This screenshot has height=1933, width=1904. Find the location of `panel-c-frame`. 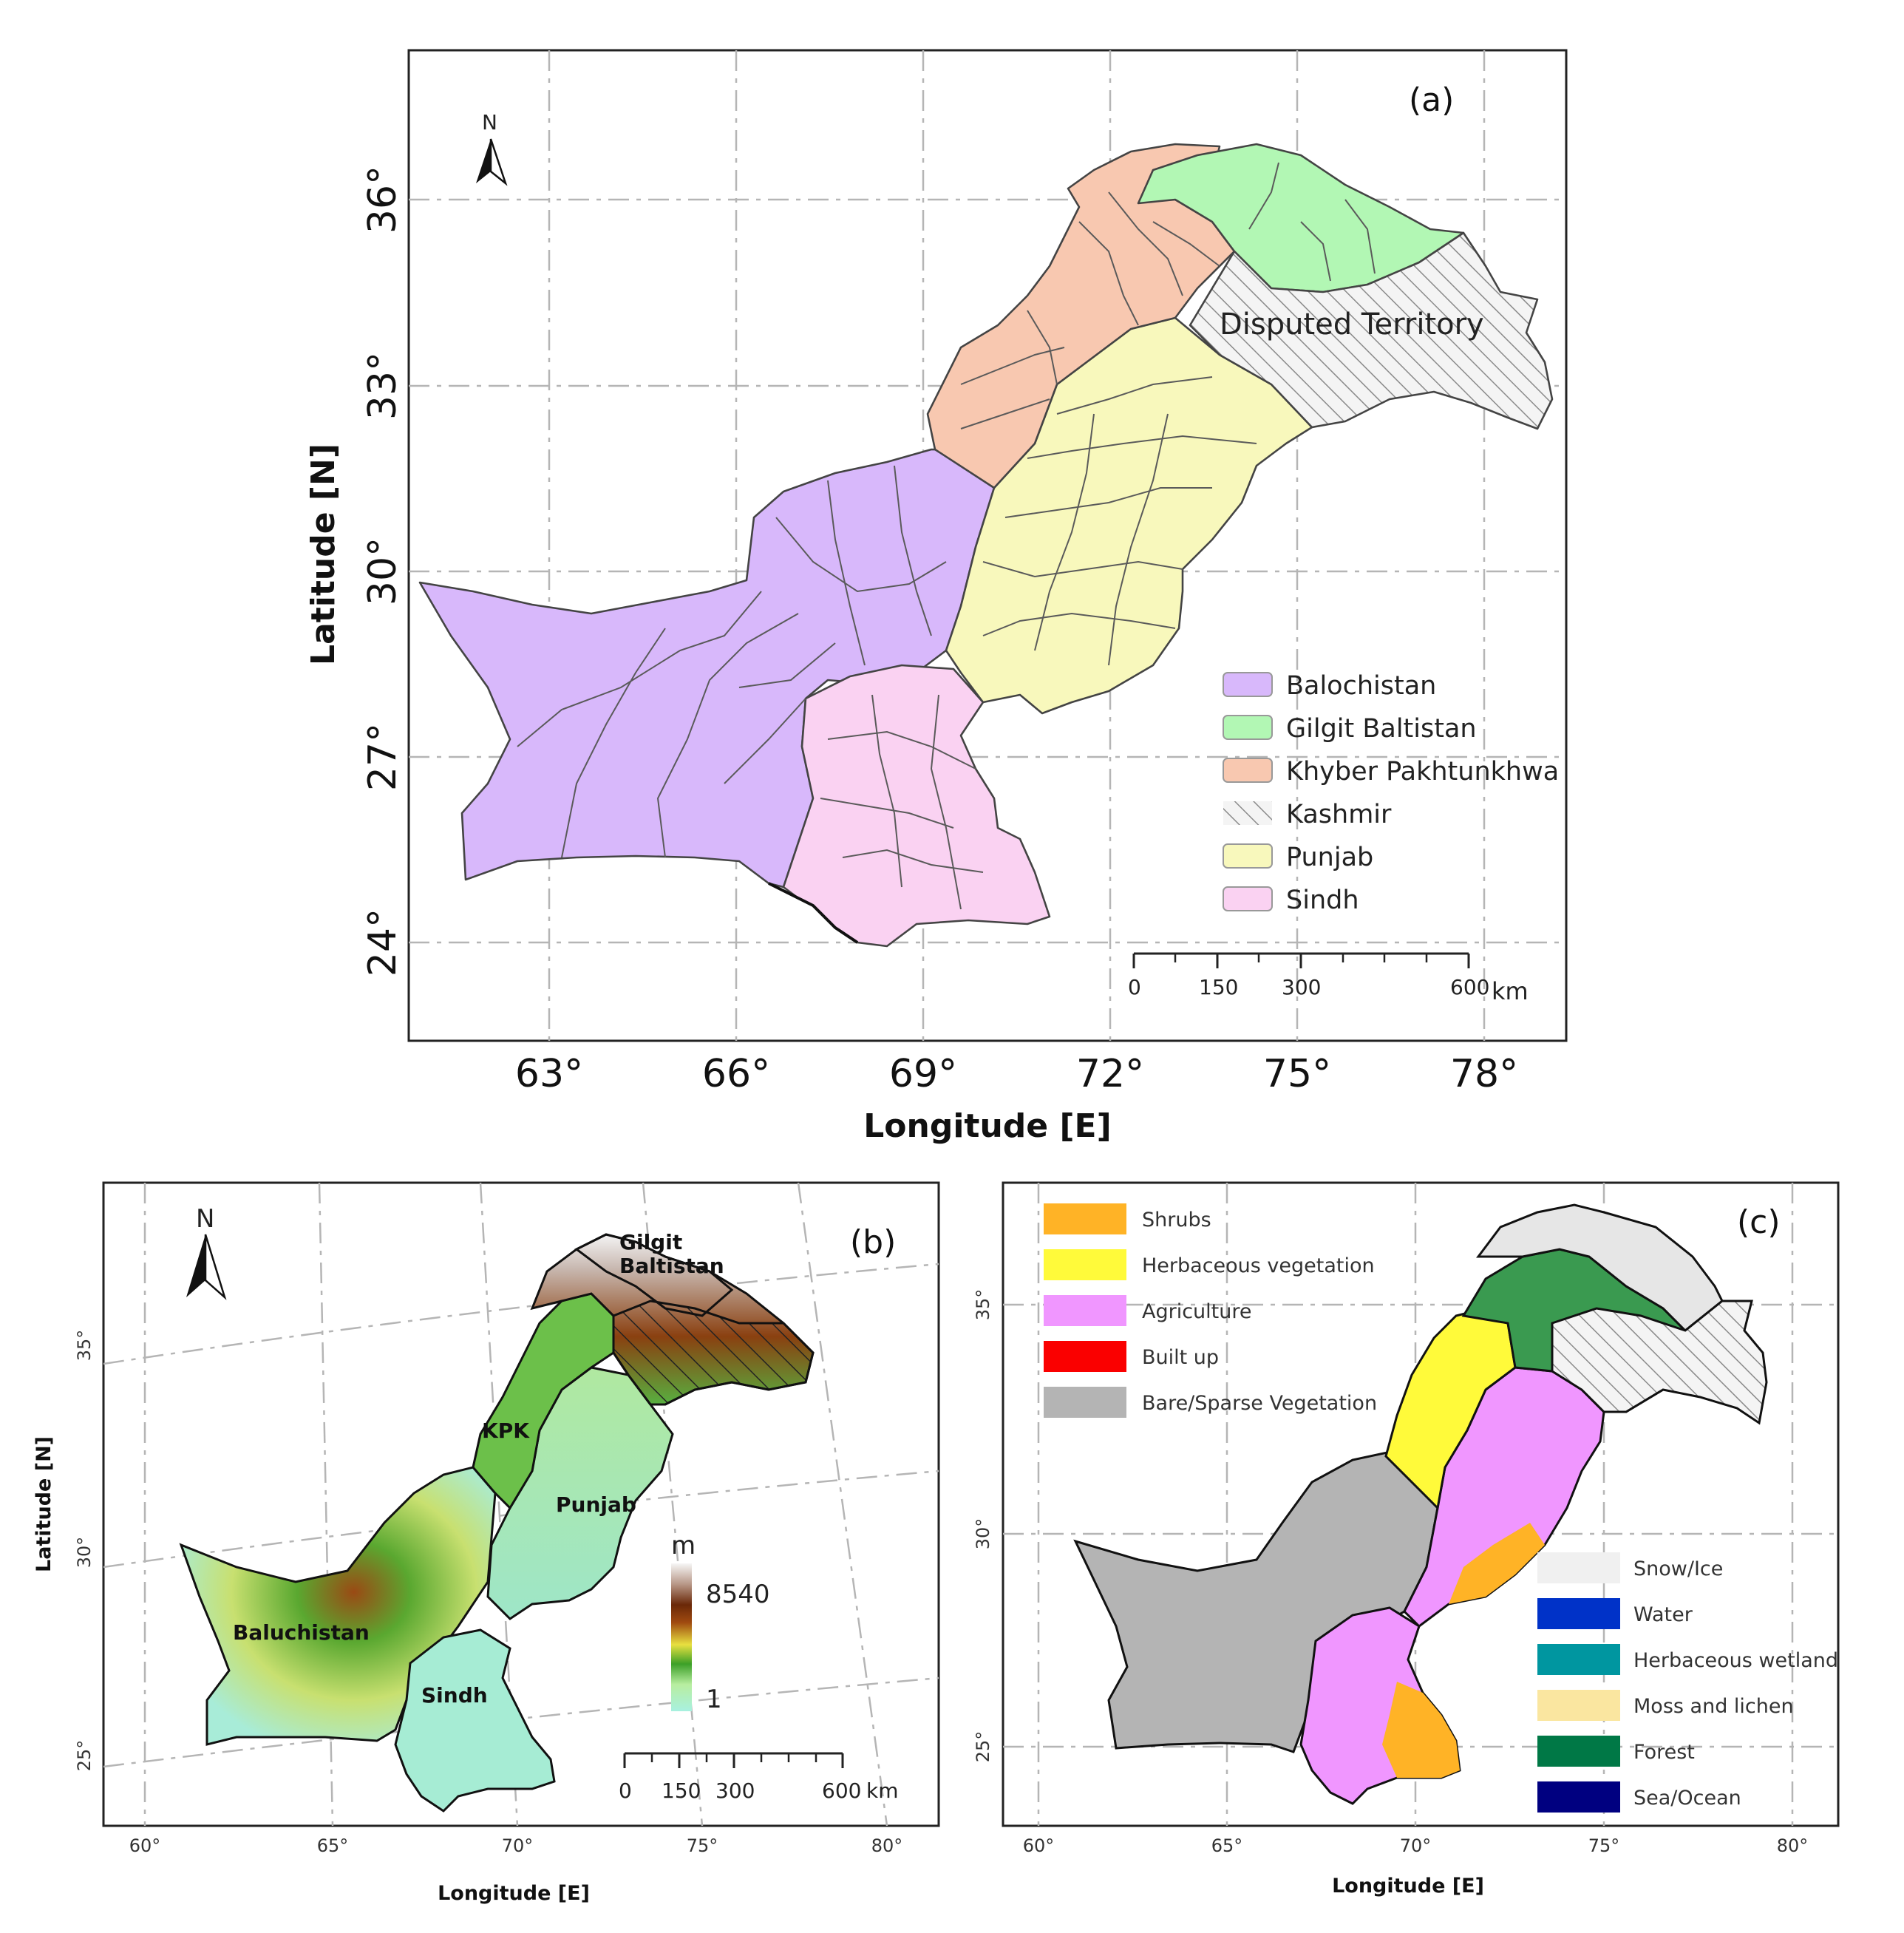

panel-c-frame is located at coordinates (1421, 1504).